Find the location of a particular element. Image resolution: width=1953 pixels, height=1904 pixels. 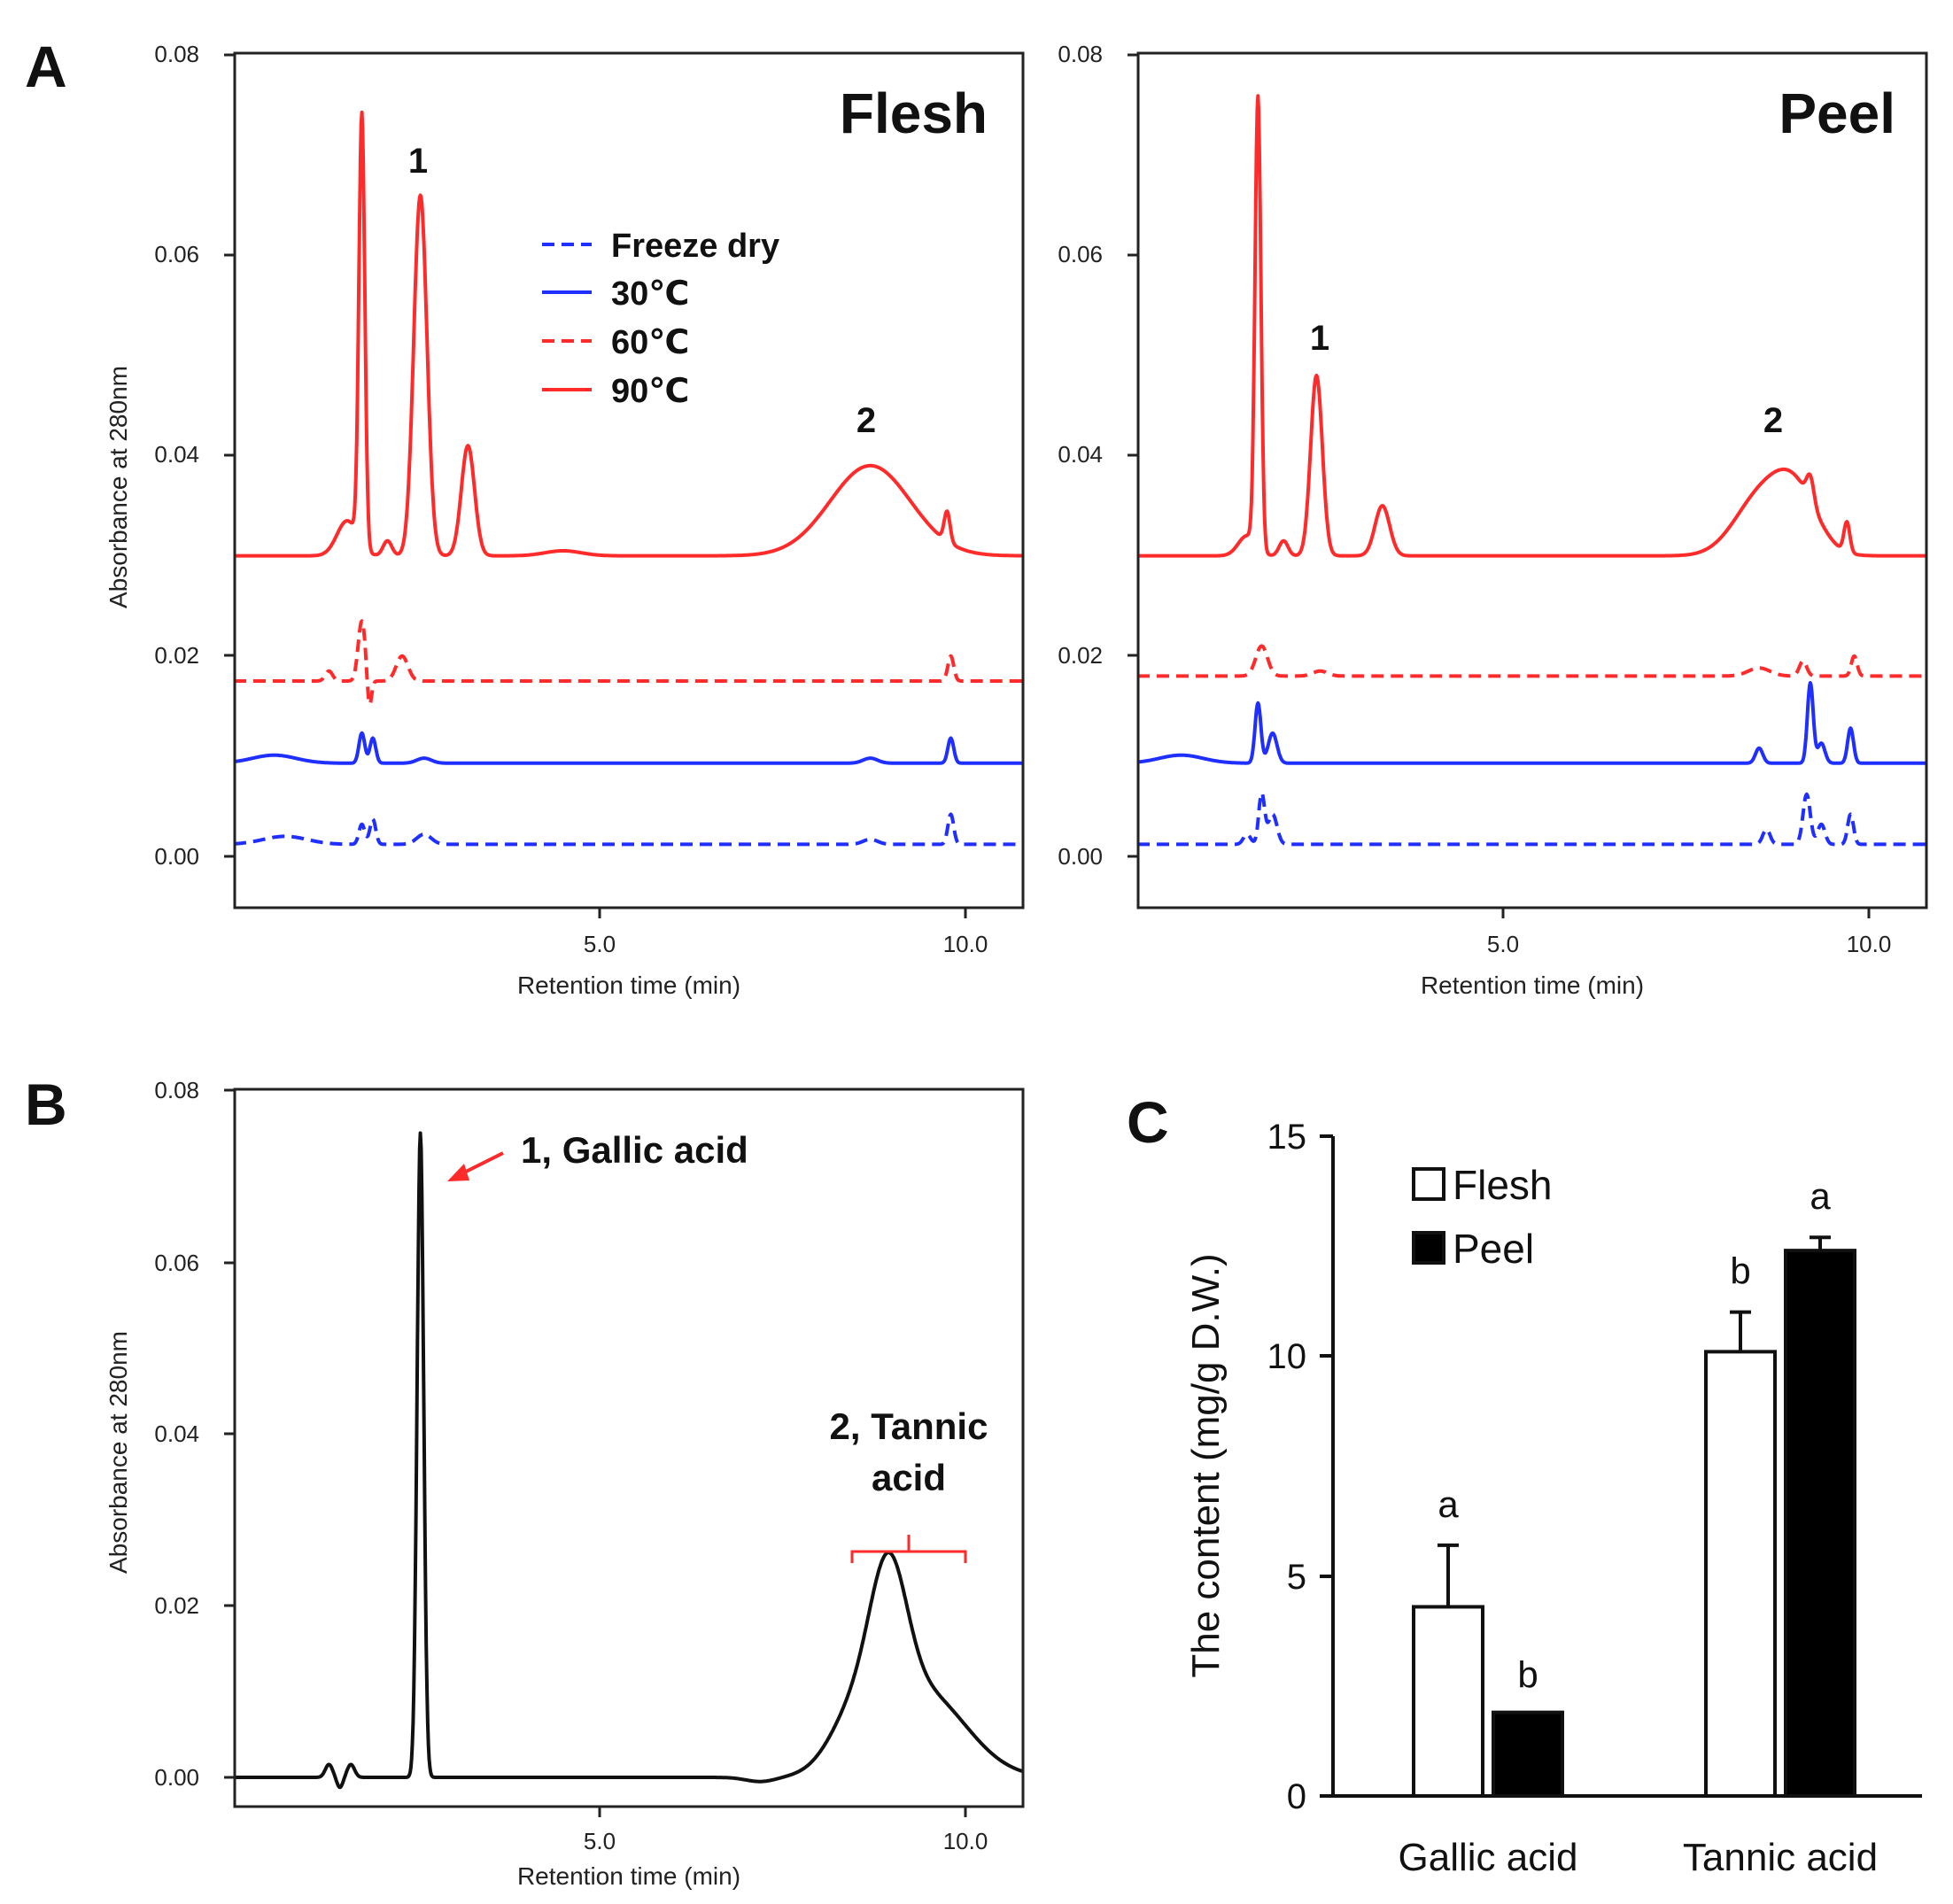

errorbar-peel-tannic-acid is located at coordinates (1820, 1243).